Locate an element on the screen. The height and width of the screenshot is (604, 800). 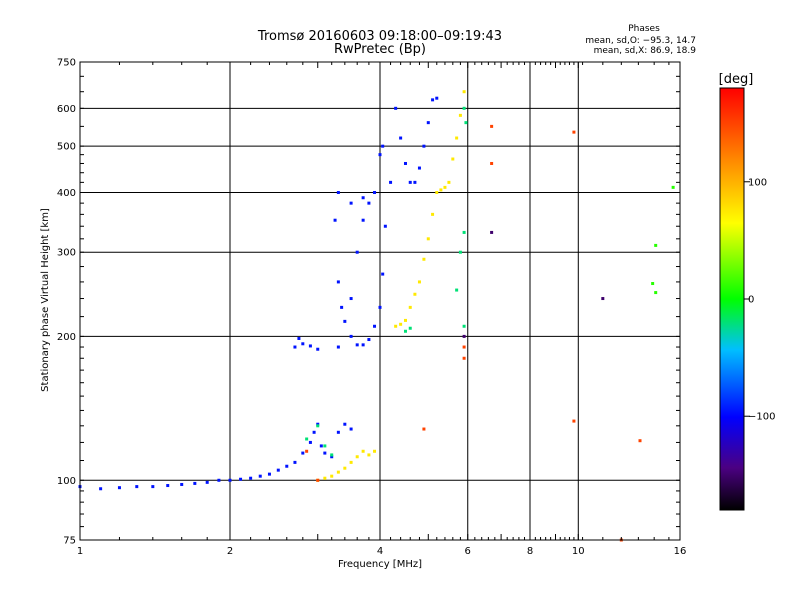
y-tick-label: 200 is located at coordinates (66, 337).